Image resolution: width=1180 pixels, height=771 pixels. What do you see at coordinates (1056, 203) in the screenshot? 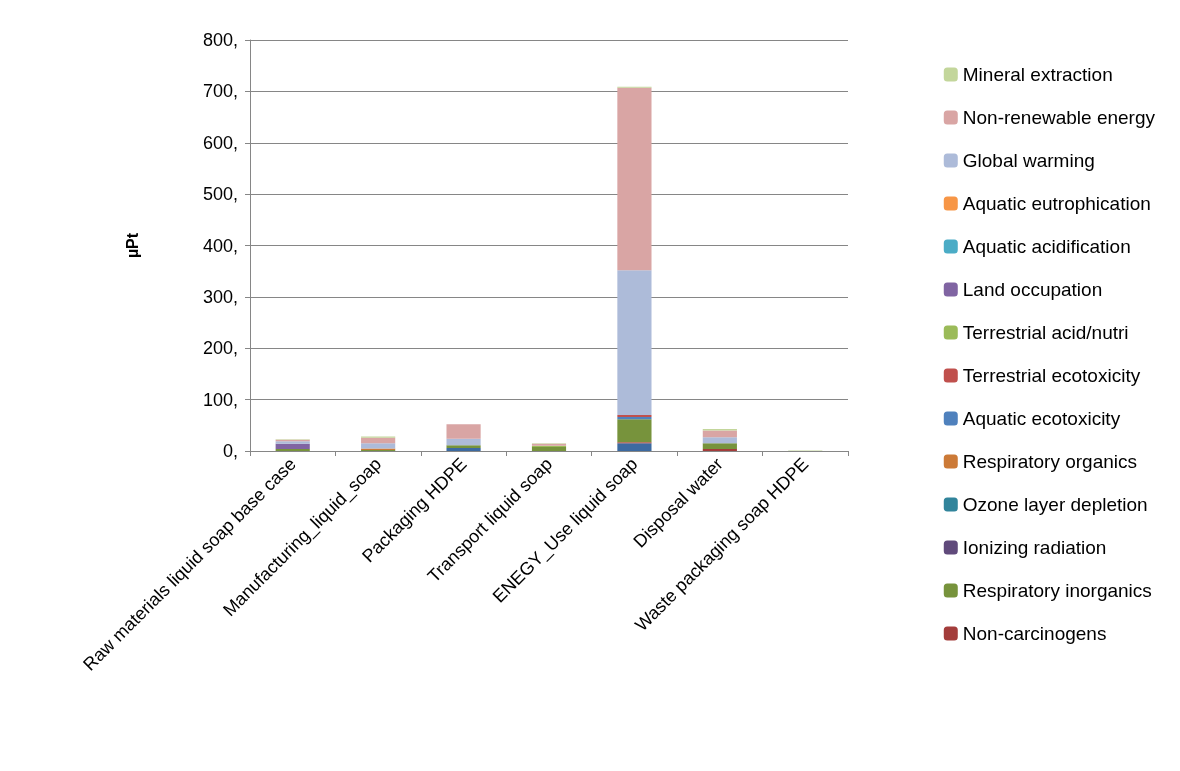
I see `legend-label: Aquatic eutrophication` at bounding box center [1056, 203].